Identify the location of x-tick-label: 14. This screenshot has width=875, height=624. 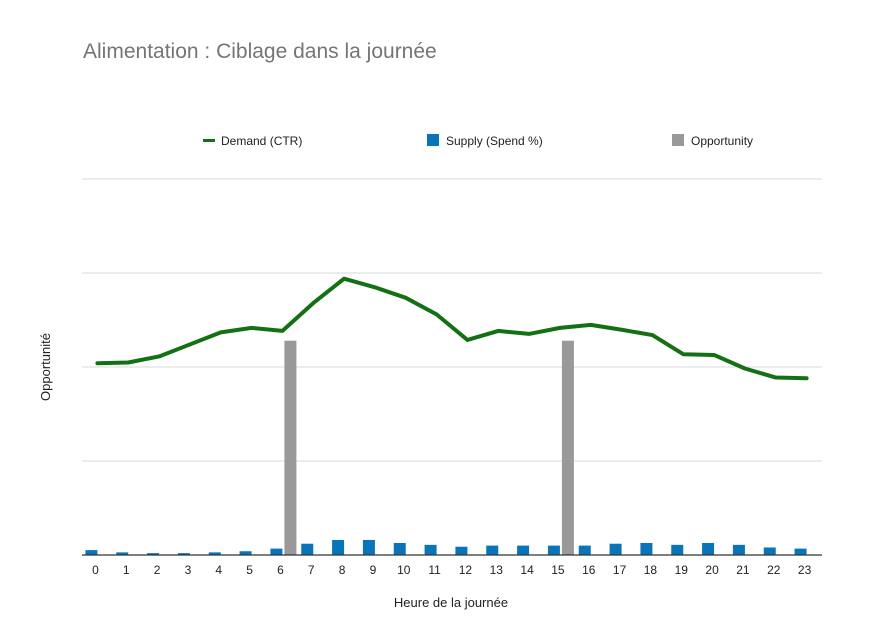
(527, 570).